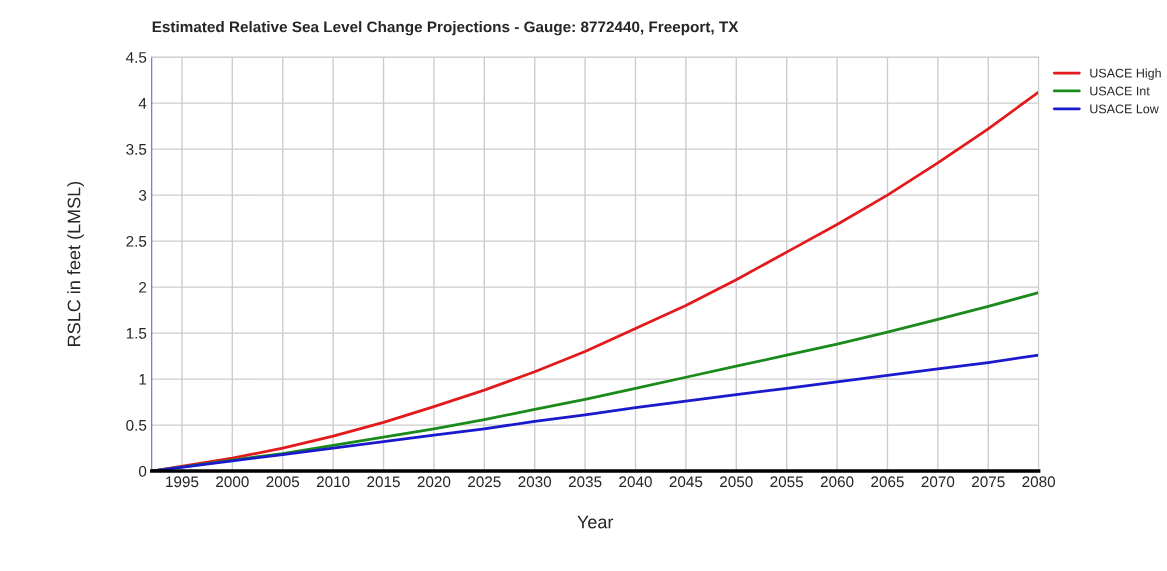 The width and height of the screenshot is (1167, 571). What do you see at coordinates (1125, 74) in the screenshot?
I see `legend-label: USACE High` at bounding box center [1125, 74].